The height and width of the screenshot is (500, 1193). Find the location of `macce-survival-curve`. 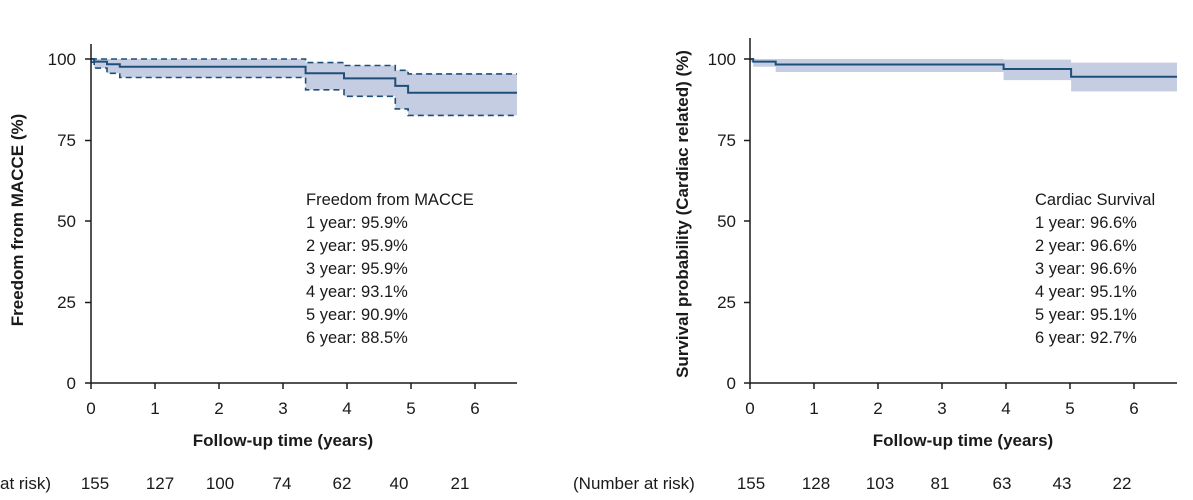

macce-survival-curve is located at coordinates (304, 76).